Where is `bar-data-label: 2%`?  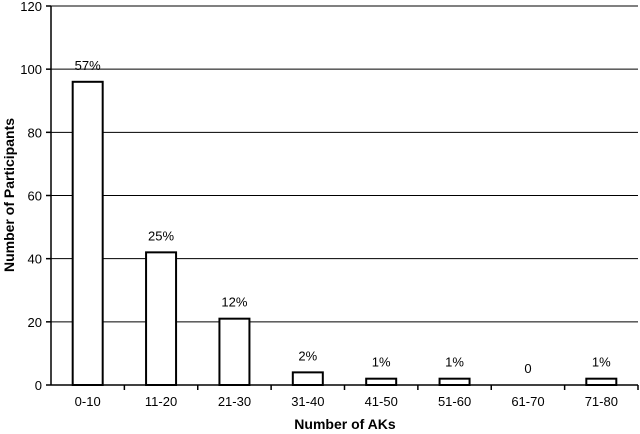 bar-data-label: 2% is located at coordinates (307, 355).